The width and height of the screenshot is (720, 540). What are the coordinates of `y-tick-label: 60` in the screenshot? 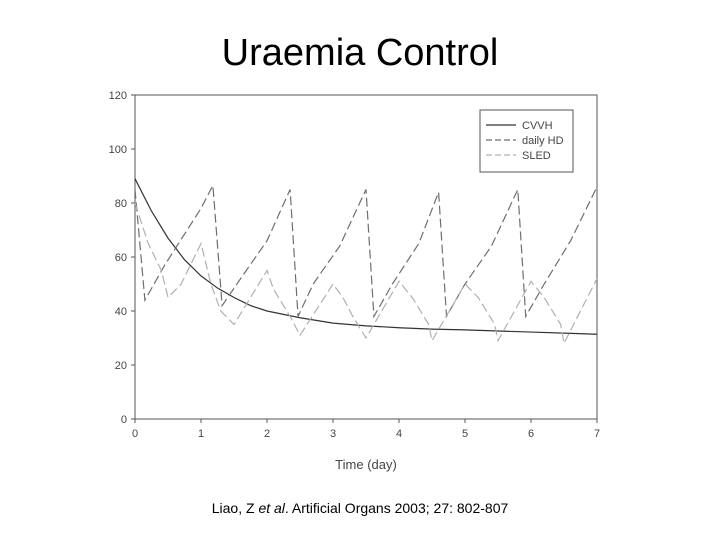 It's located at (121, 258).